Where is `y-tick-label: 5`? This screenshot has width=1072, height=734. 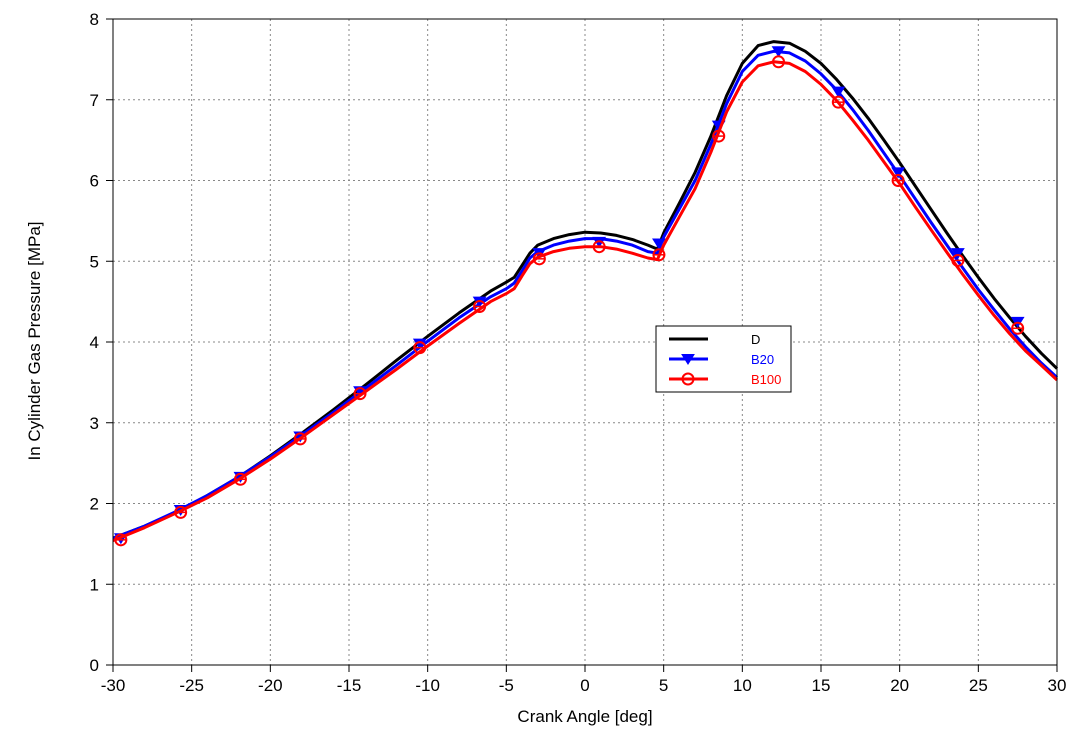
y-tick-label: 5 is located at coordinates (94, 261).